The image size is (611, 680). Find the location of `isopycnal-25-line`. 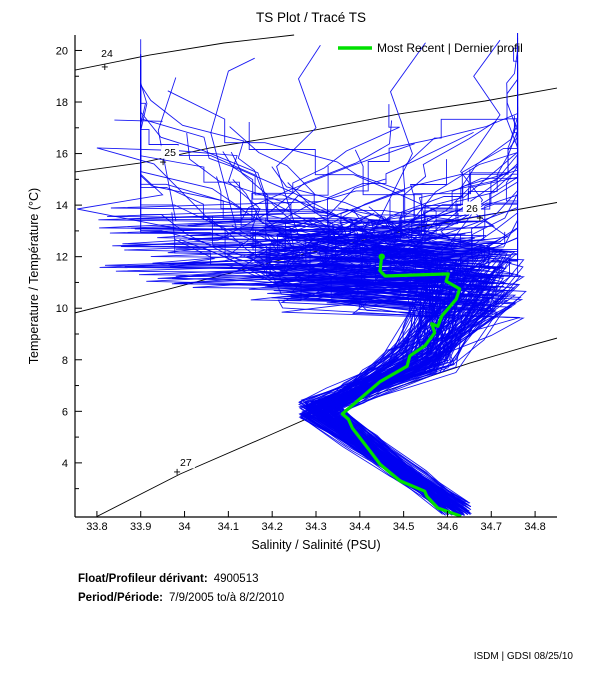

isopycnal-25-line is located at coordinates (316, 130).